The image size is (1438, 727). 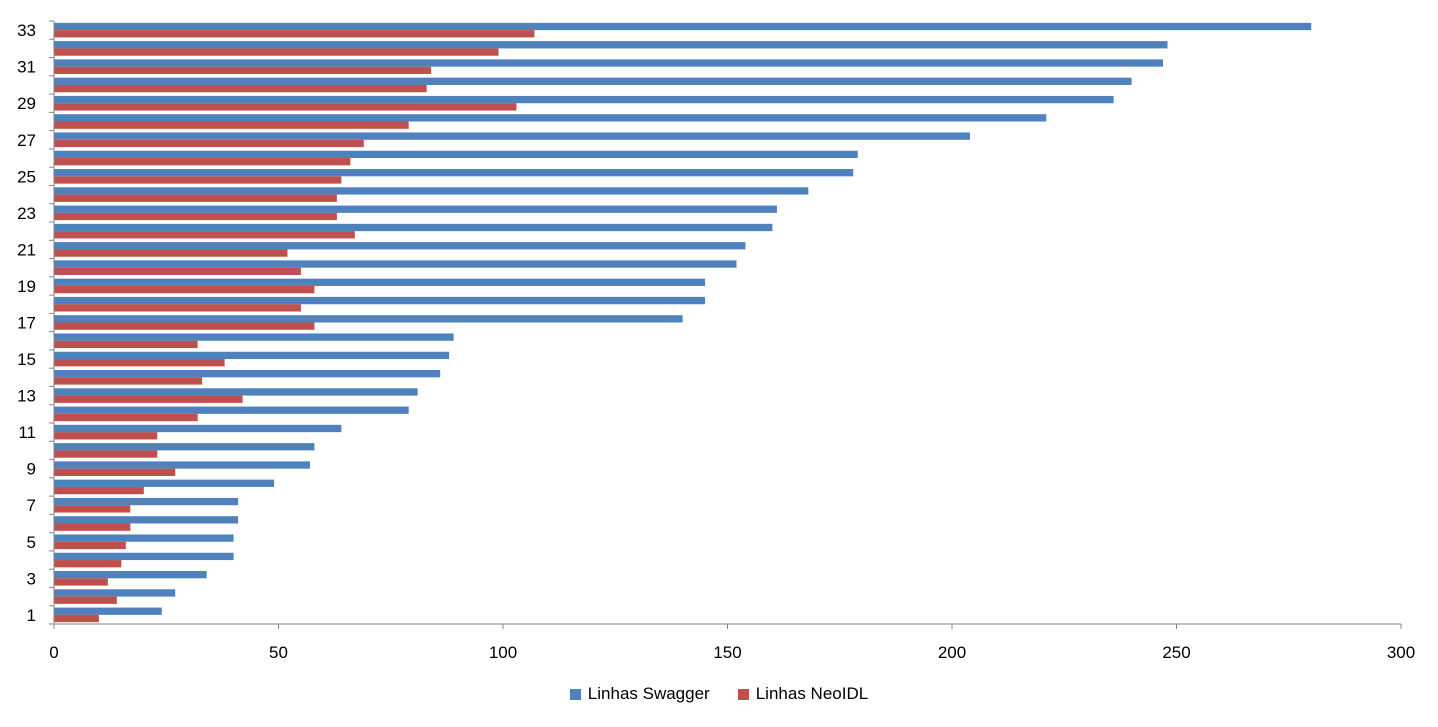 What do you see at coordinates (53, 652) in the screenshot?
I see `x-tick-label-0: 0` at bounding box center [53, 652].